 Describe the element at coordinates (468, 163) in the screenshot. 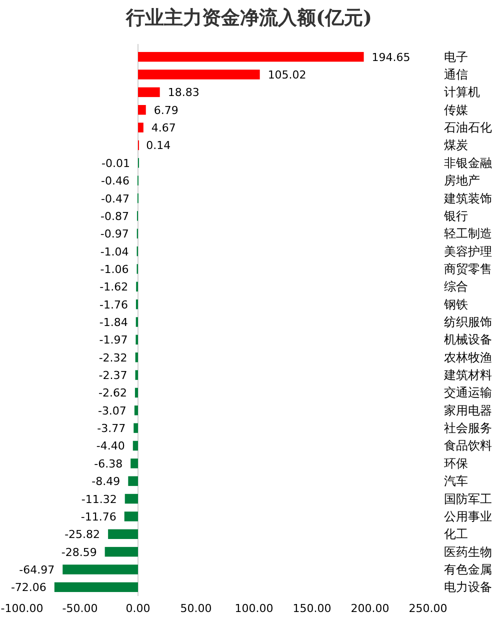

I see `y-tick-label: 非银金融` at that location.